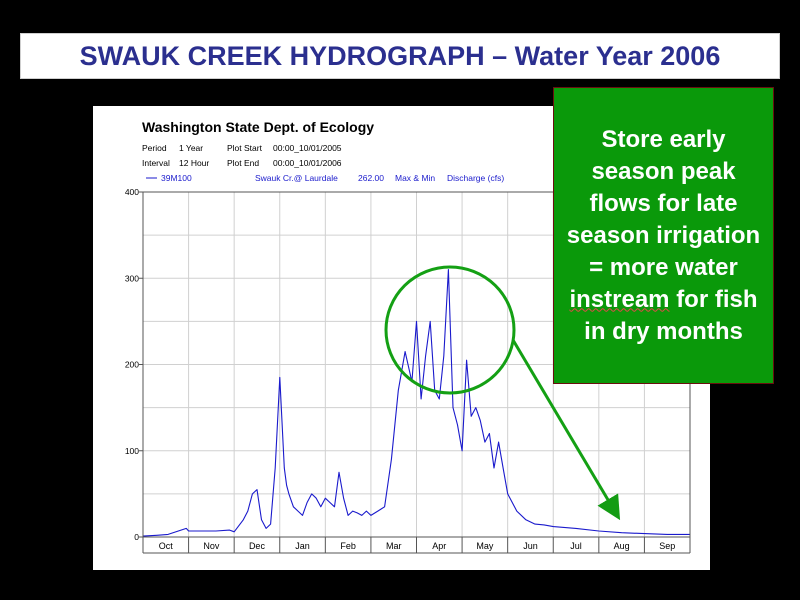  Describe the element at coordinates (132, 192) in the screenshot. I see `y-tick-label: 400` at that location.